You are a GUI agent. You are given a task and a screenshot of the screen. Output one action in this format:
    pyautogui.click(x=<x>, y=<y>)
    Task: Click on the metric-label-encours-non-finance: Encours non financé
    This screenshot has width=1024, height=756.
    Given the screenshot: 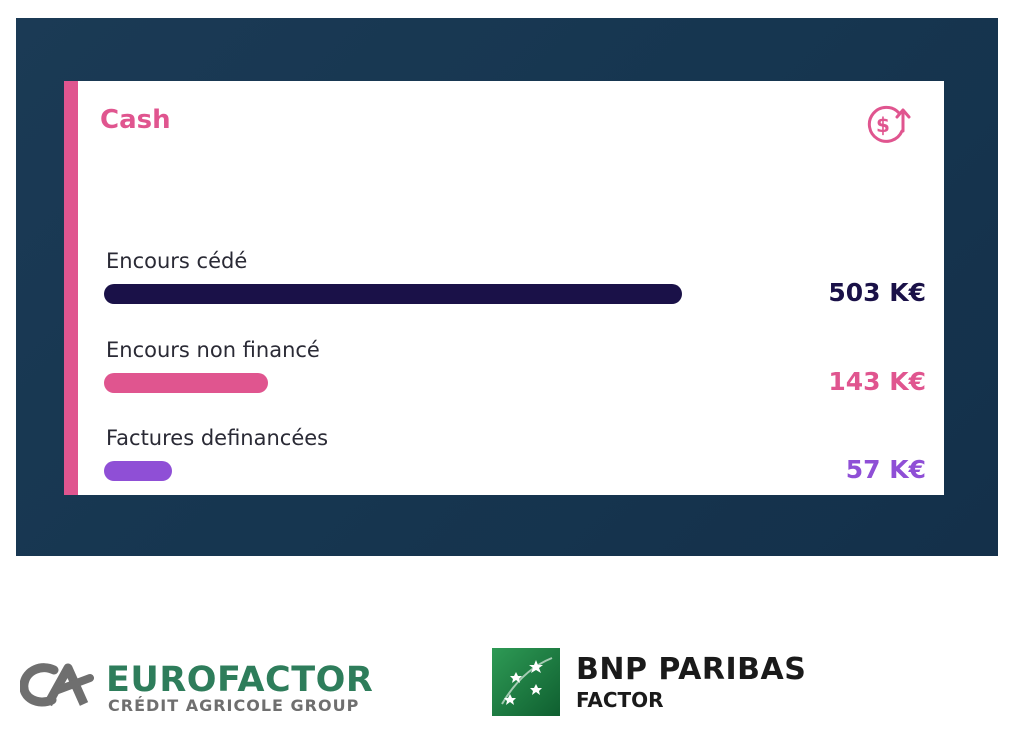 What is the action you would take?
    pyautogui.click(x=213, y=350)
    